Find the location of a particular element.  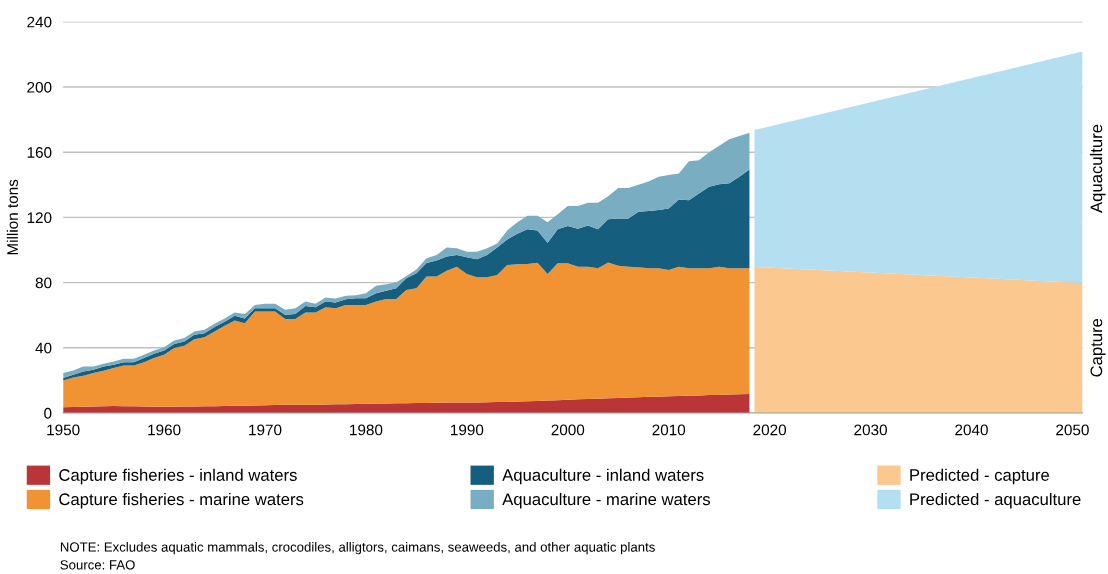

y-tick-label: 240 is located at coordinates (39, 22).